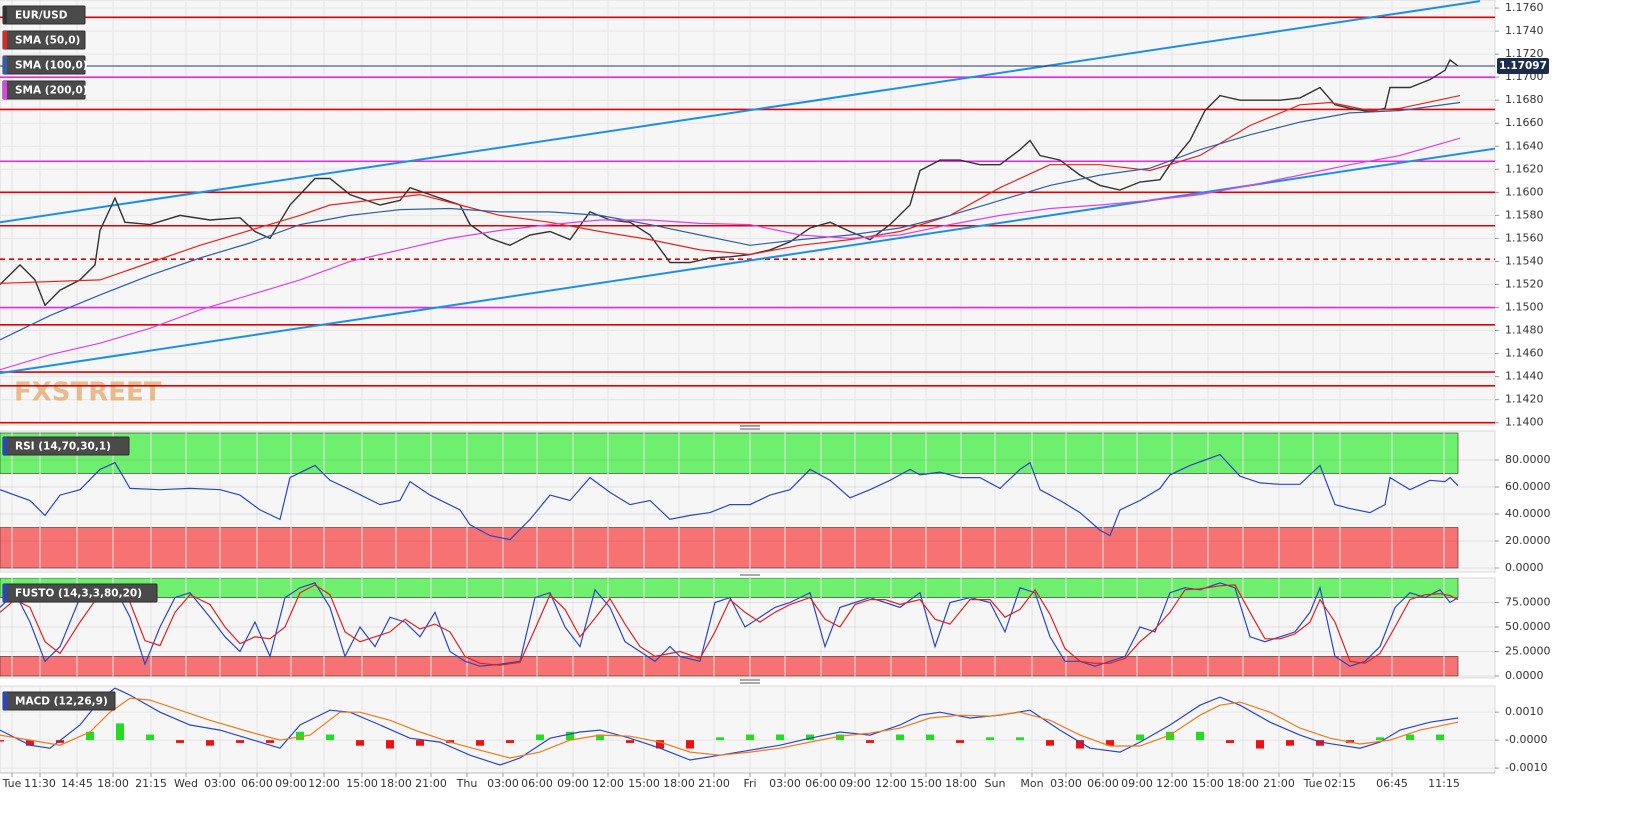 The image size is (1652, 838). I want to click on y-tick-label: 1.1680, so click(1524, 99).